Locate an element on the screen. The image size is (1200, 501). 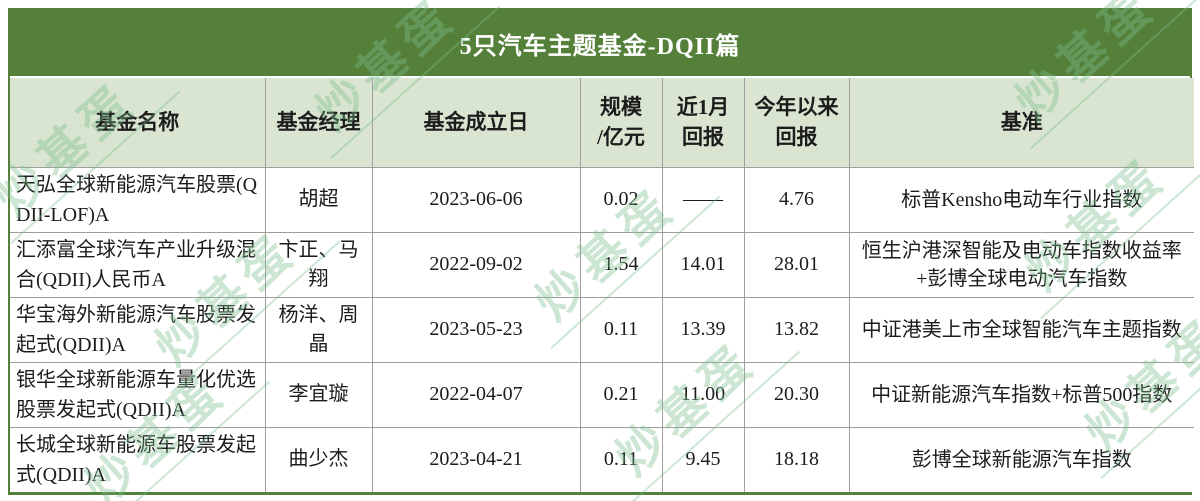
cell-inception-date: 2023-05-23 is located at coordinates (476, 329).